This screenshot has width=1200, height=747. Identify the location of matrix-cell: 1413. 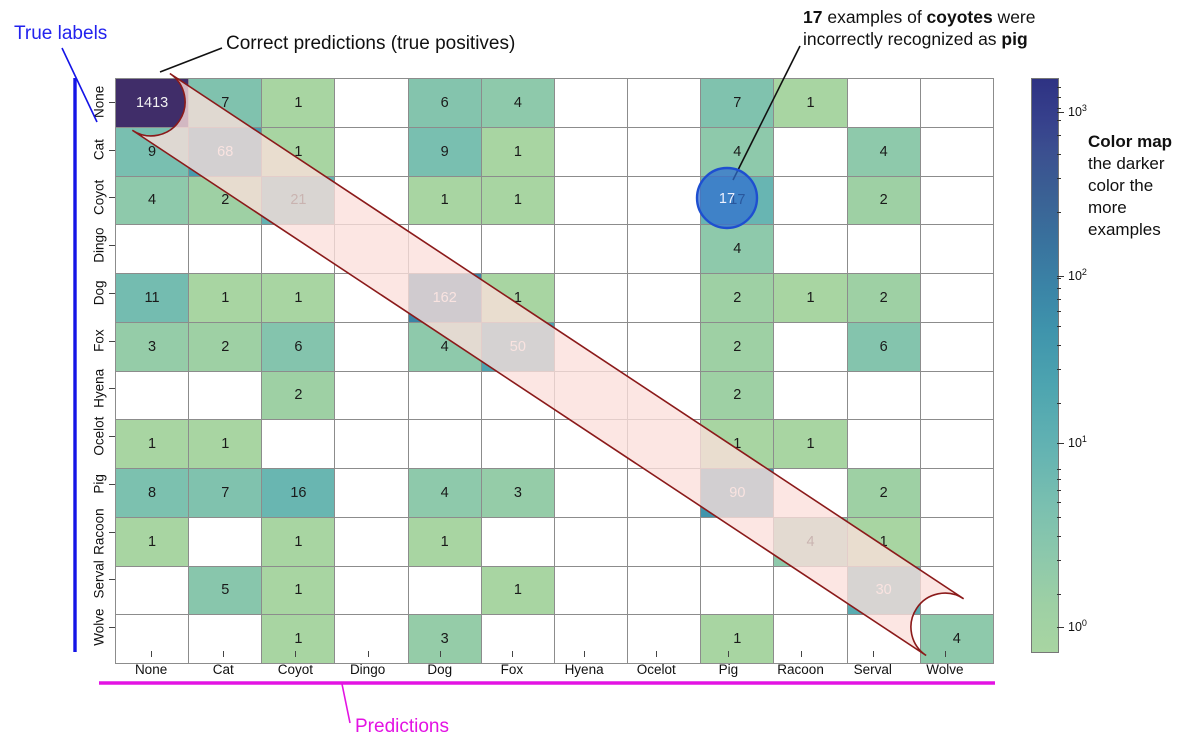
(152, 103).